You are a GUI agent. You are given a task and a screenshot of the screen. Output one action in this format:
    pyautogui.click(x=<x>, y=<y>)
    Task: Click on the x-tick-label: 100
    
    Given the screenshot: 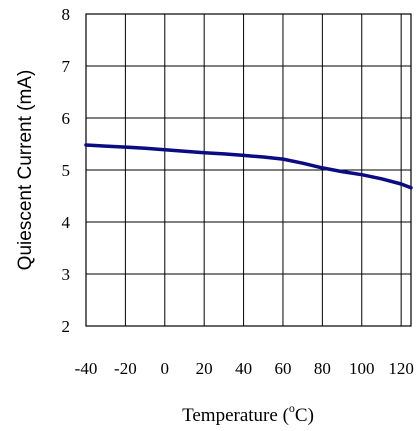 What is the action you would take?
    pyautogui.click(x=362, y=368)
    